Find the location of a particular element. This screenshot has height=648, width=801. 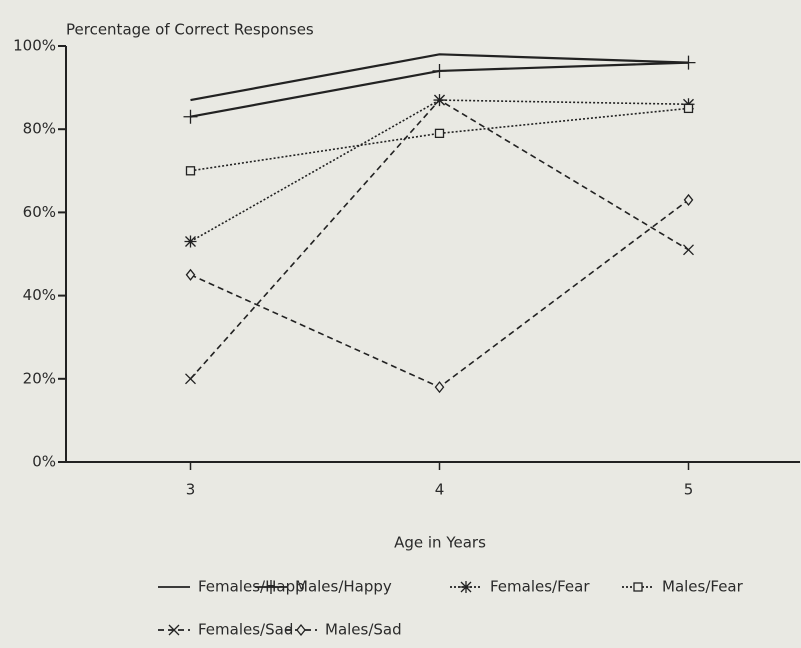

x-tick-label: 3 is located at coordinates (191, 490).